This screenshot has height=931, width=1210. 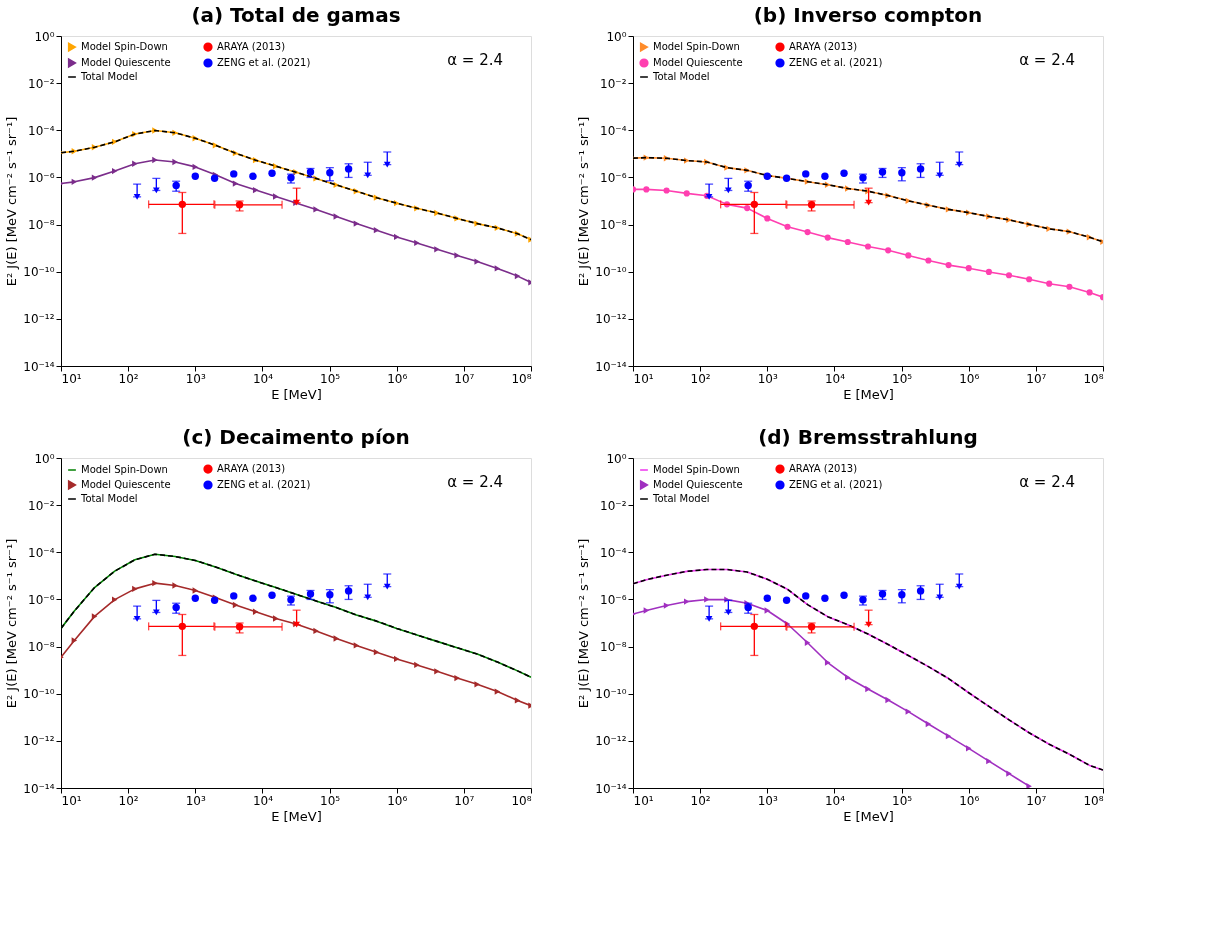 I want to click on chart-title: (a) Total de gamas, so click(x=296, y=15).